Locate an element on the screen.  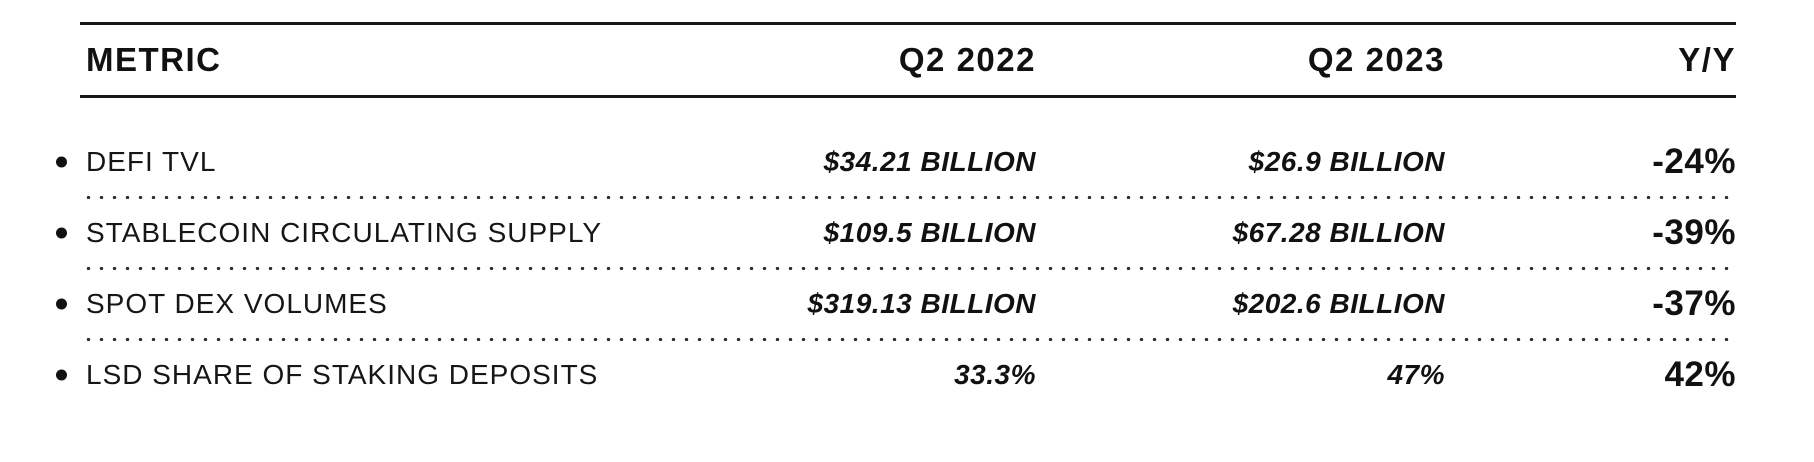
column-header-yy: Y/Y is located at coordinates (1707, 59).